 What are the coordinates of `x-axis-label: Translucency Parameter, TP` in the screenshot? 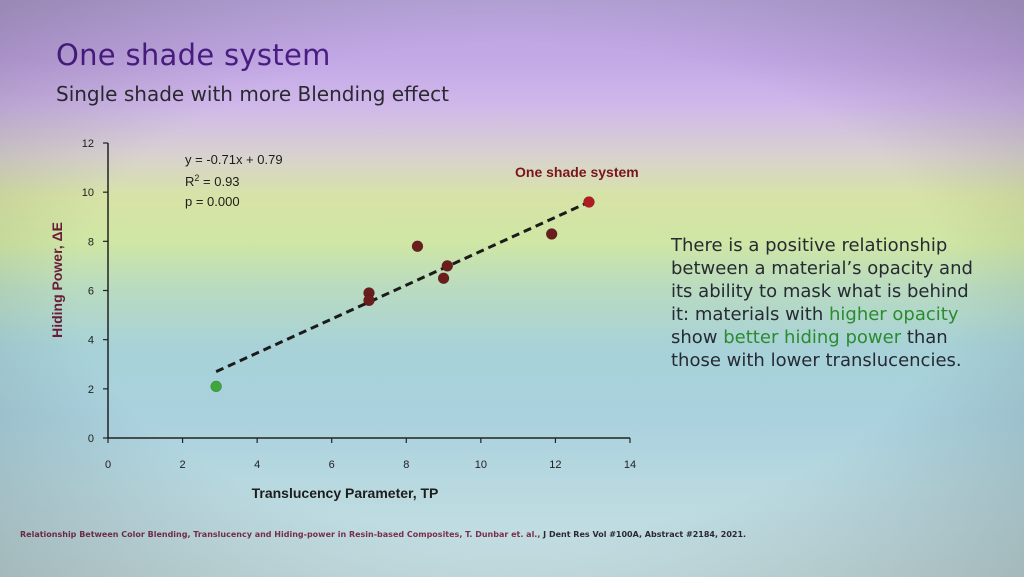 It's located at (345, 493).